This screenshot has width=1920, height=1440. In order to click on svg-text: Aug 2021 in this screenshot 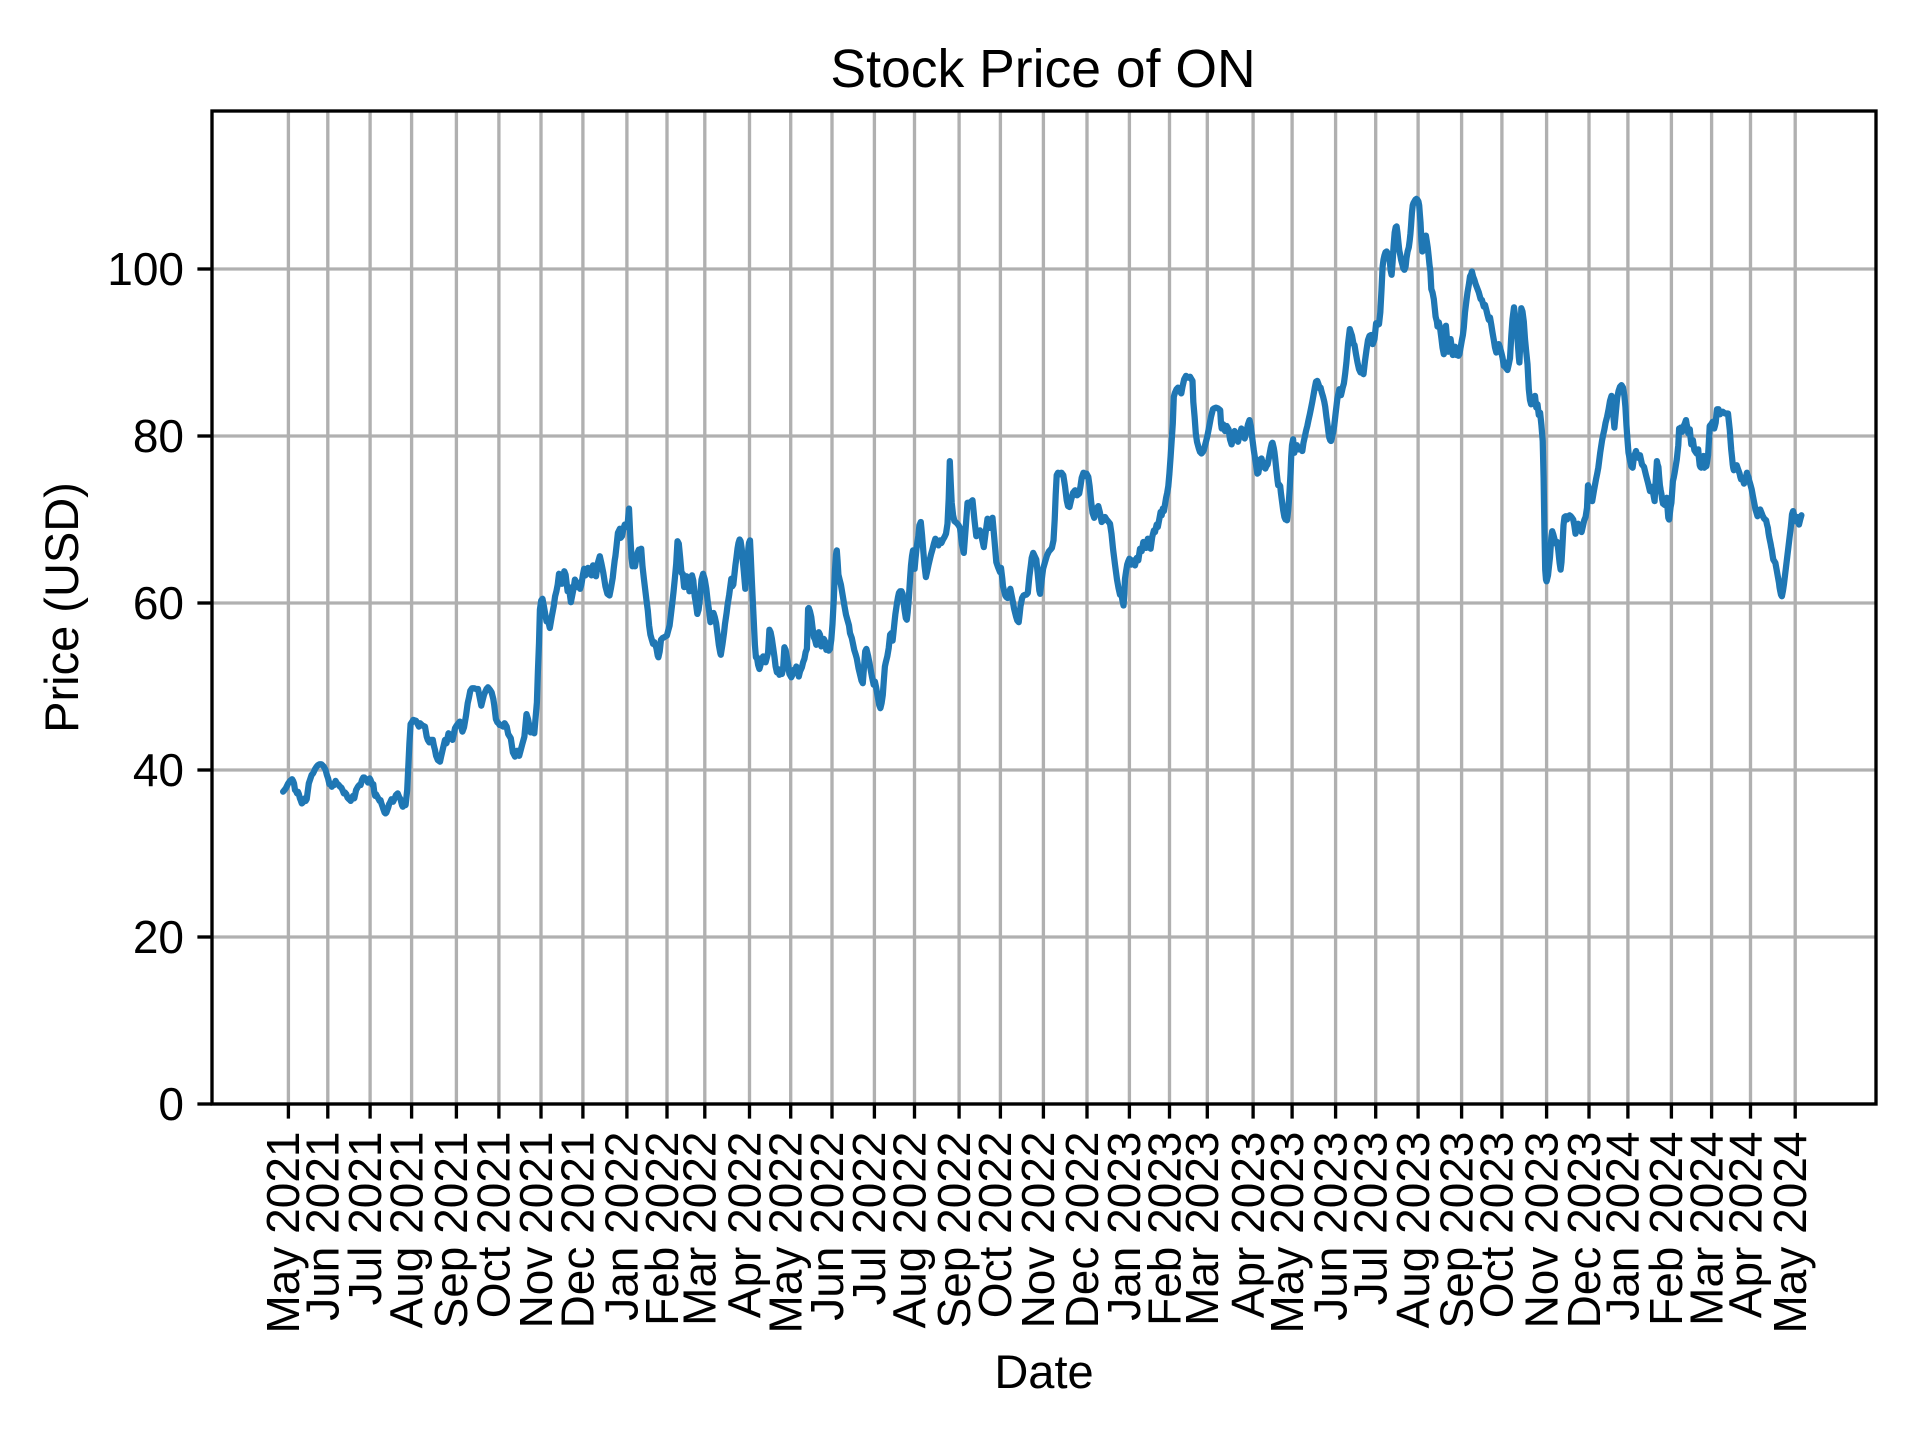, I will do `click(406, 1230)`.